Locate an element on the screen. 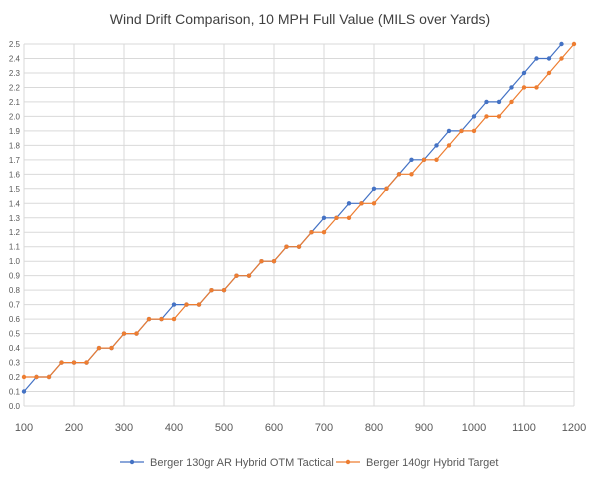 This screenshot has height=485, width=600. y-tick-label: 1.9 is located at coordinates (15, 131).